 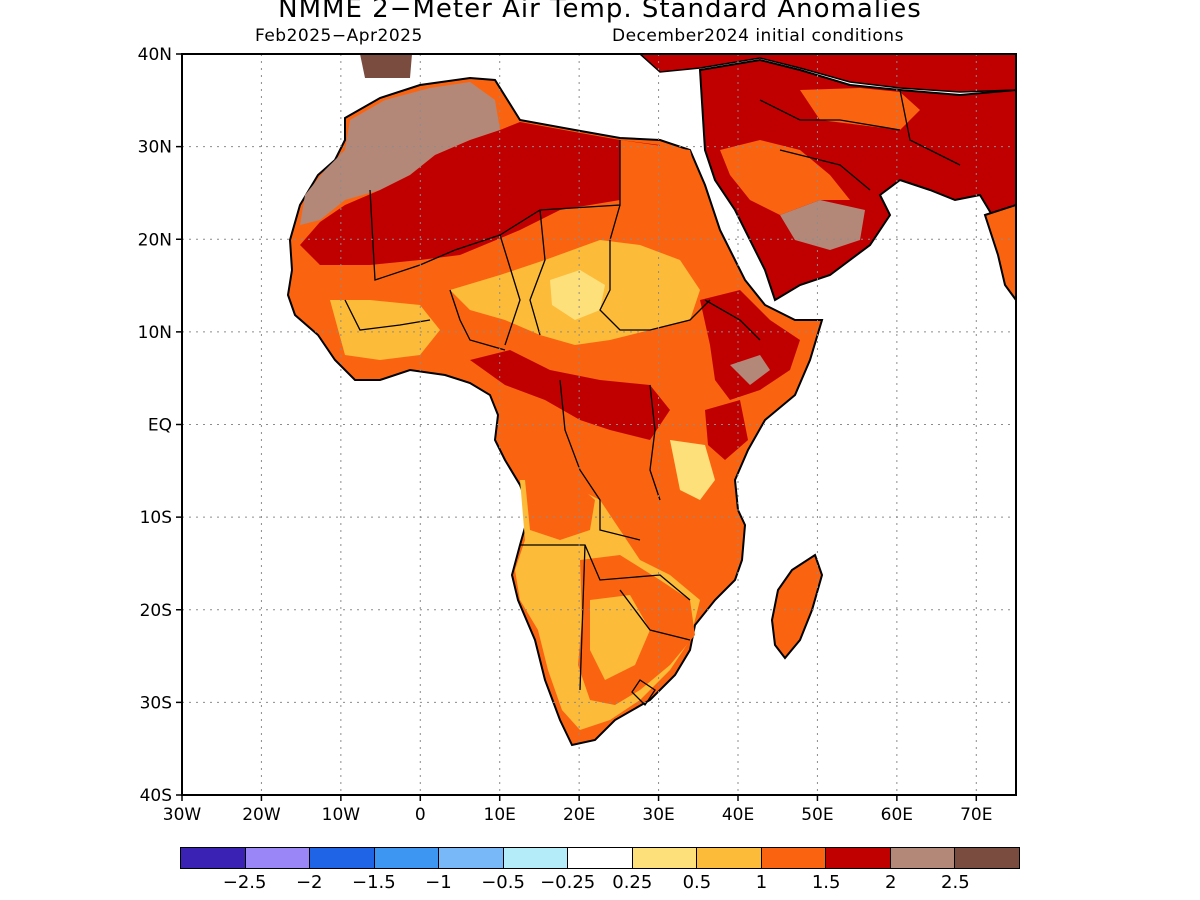 I want to click on longitude-axis: 30W 20W 10W 0 10E 20E 30E 40E 50E 60E 70E, so click(x=577, y=810).